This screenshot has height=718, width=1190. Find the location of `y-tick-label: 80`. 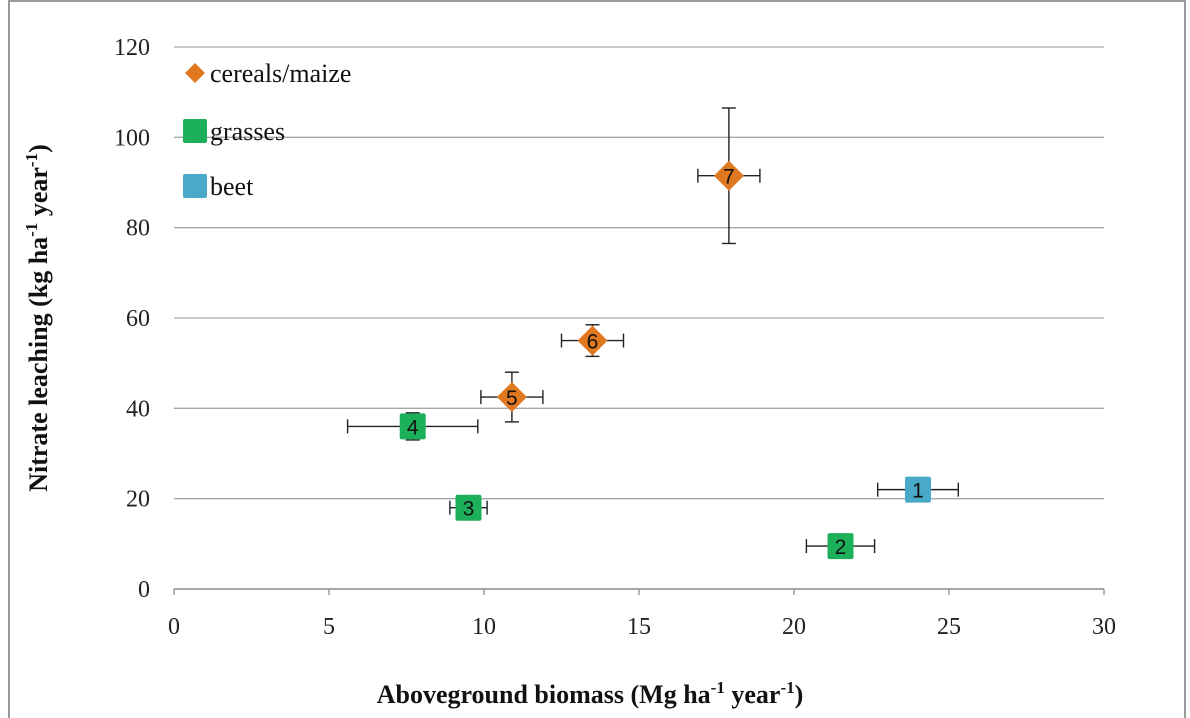

y-tick-label: 80 is located at coordinates (138, 229).